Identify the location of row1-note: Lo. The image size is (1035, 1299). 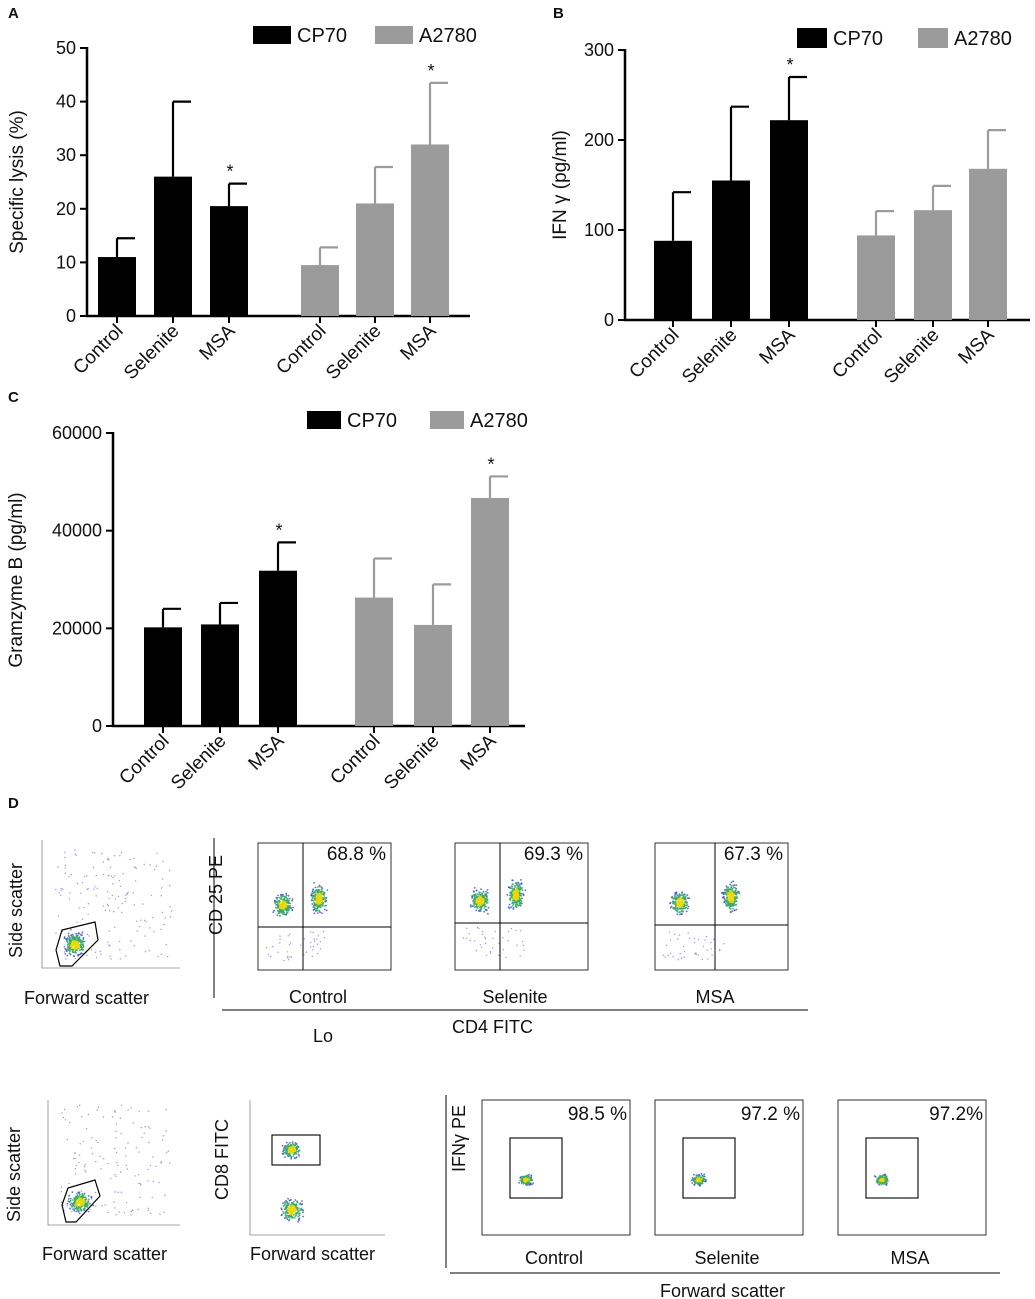
(323, 1036).